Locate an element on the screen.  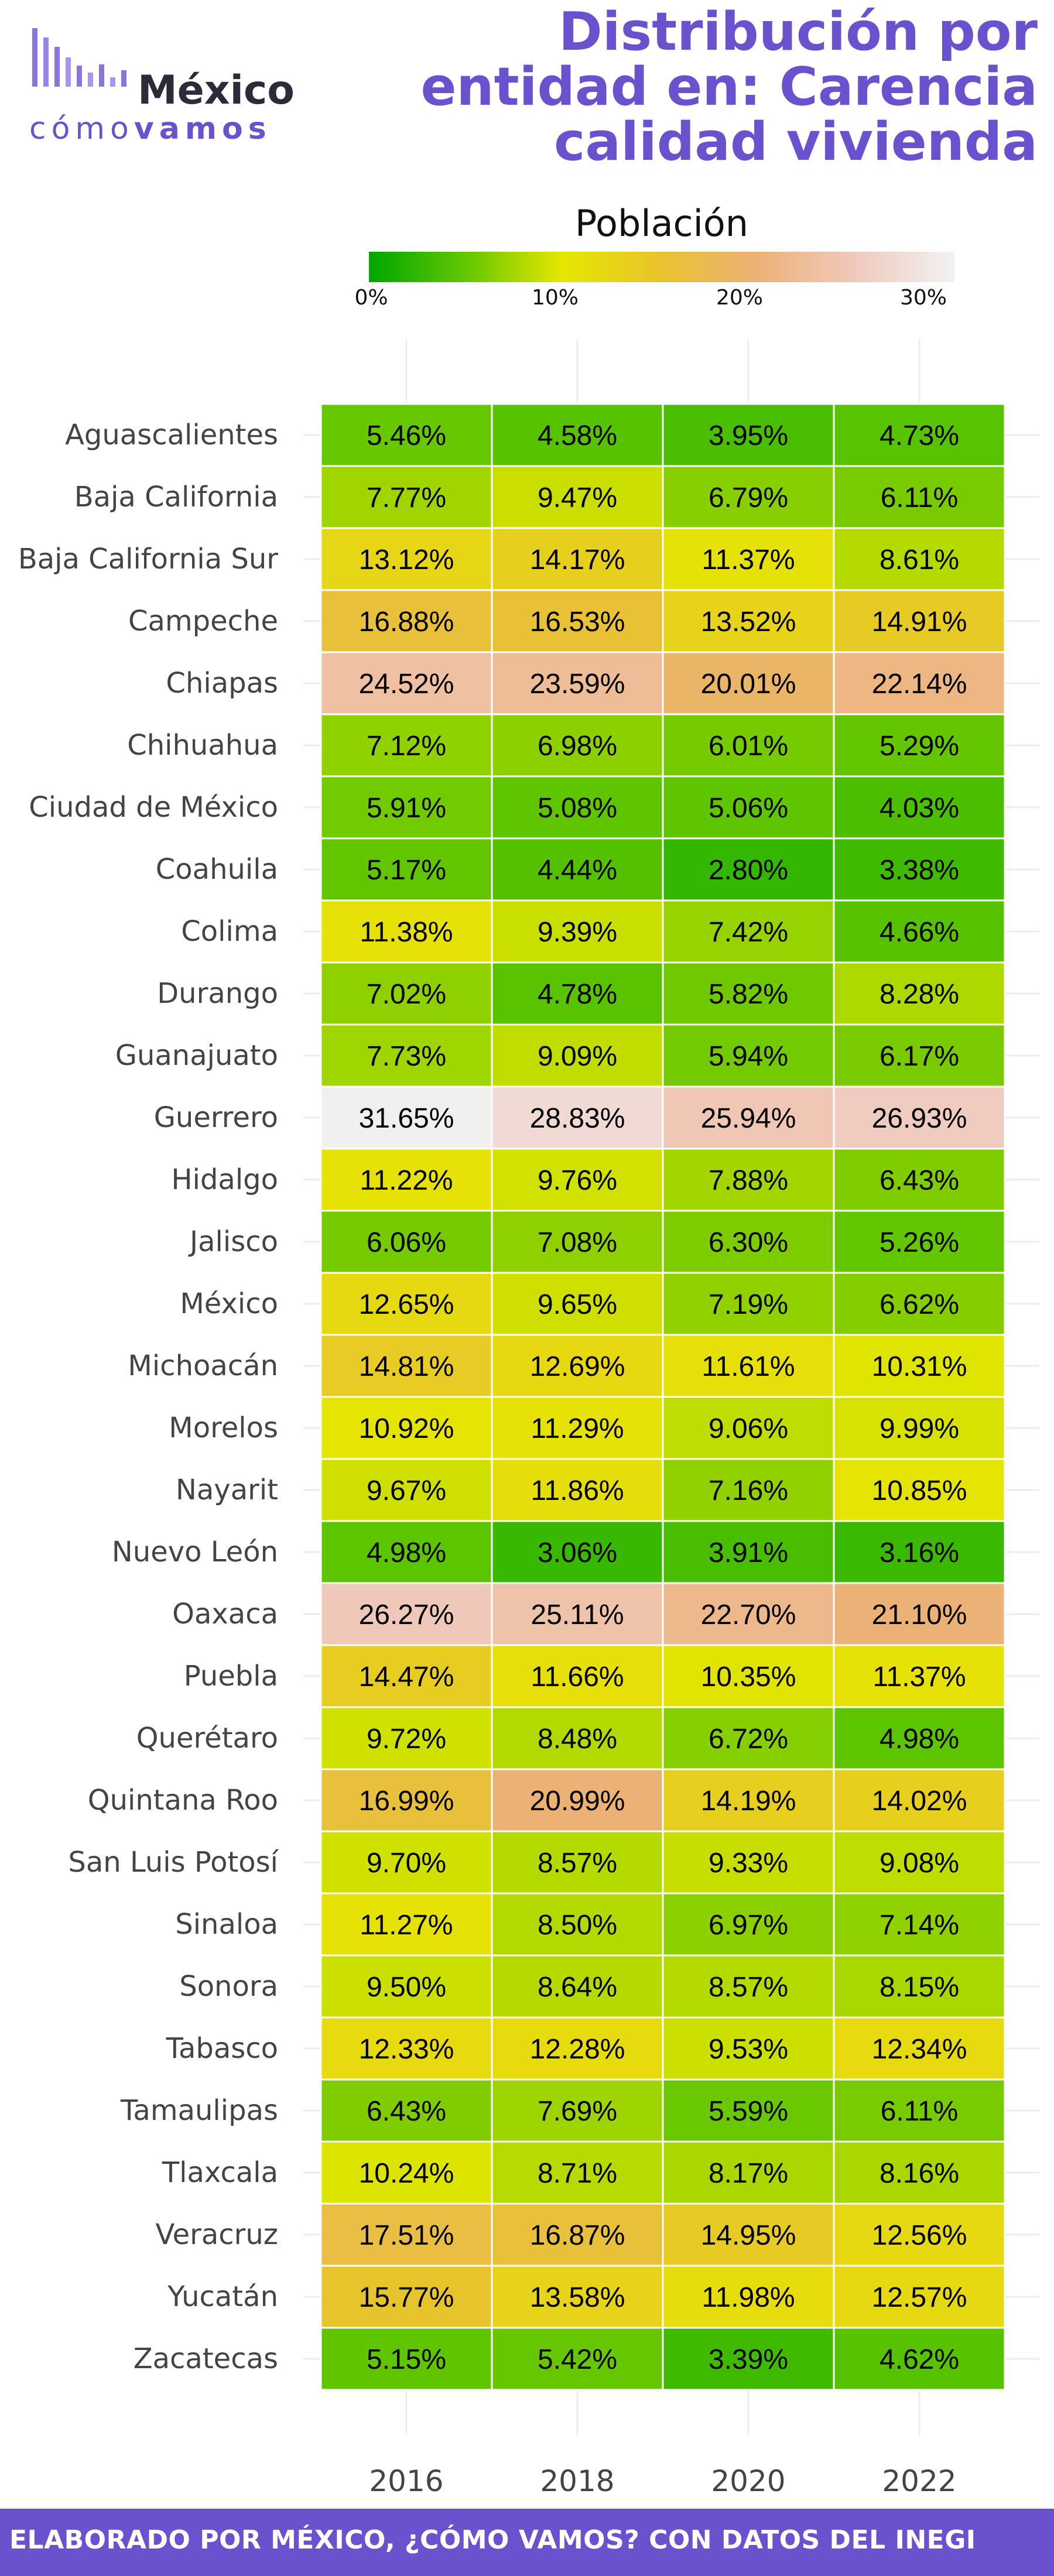
cell-value-label: 14.17% is located at coordinates (577, 560).